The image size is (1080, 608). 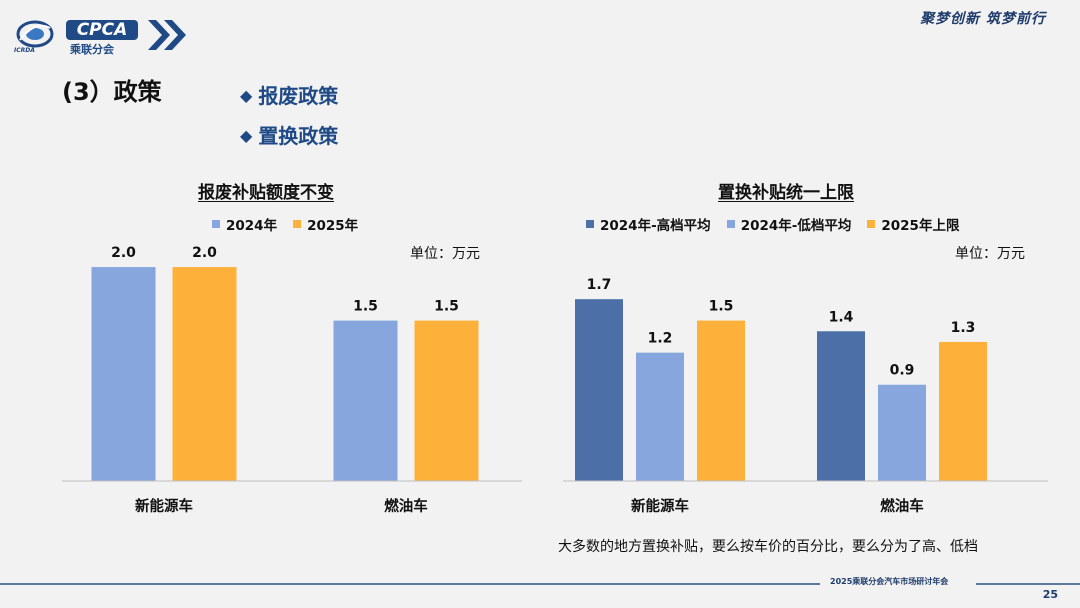 I want to click on logo-emblem-icon, so click(x=35, y=34).